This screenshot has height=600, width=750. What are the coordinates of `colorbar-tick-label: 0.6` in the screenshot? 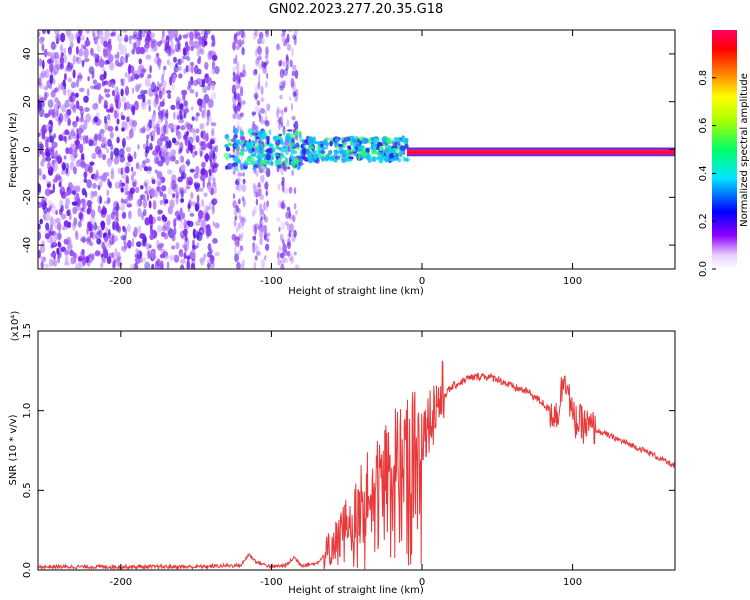 It's located at (703, 126).